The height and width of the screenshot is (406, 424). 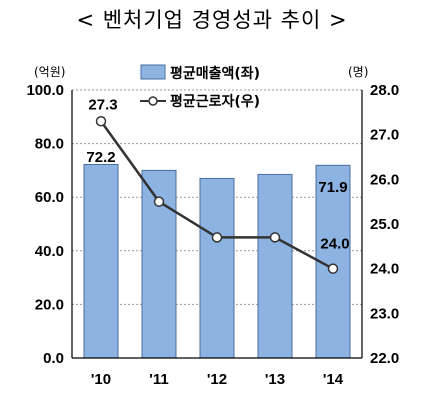 What do you see at coordinates (49, 72) in the screenshot?
I see `left-unit-label: (억원)` at bounding box center [49, 72].